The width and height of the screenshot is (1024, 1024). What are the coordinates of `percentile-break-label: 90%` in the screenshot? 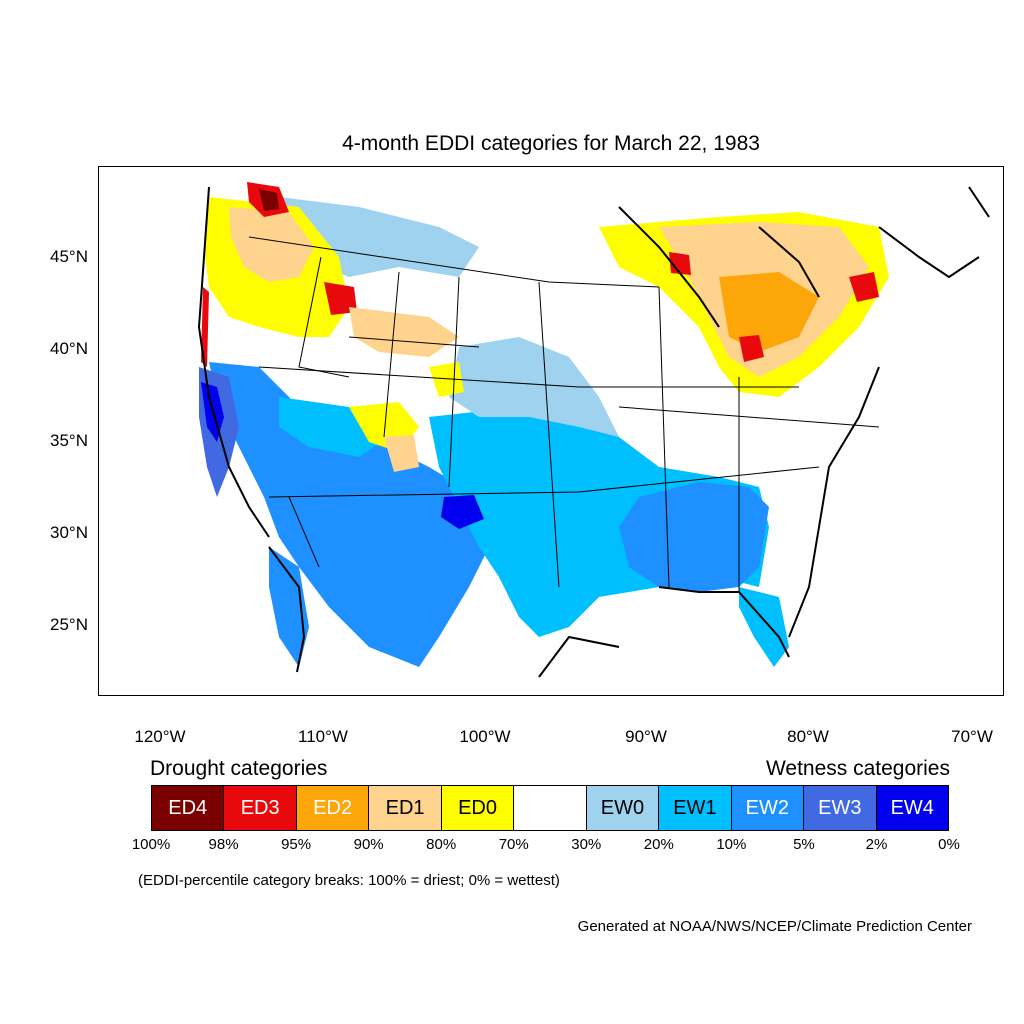 It's located at (368, 844).